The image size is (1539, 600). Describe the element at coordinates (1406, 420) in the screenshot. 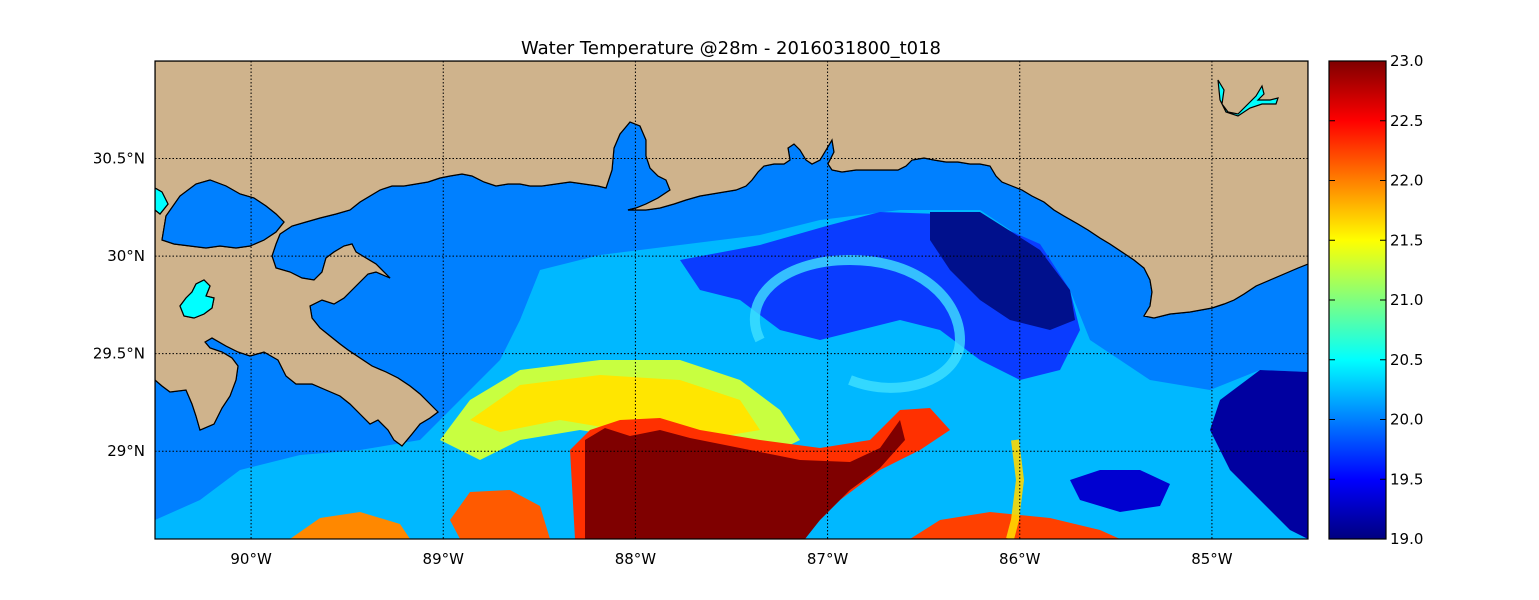

I see `colorbar-tick-label-6: 20.0` at that location.